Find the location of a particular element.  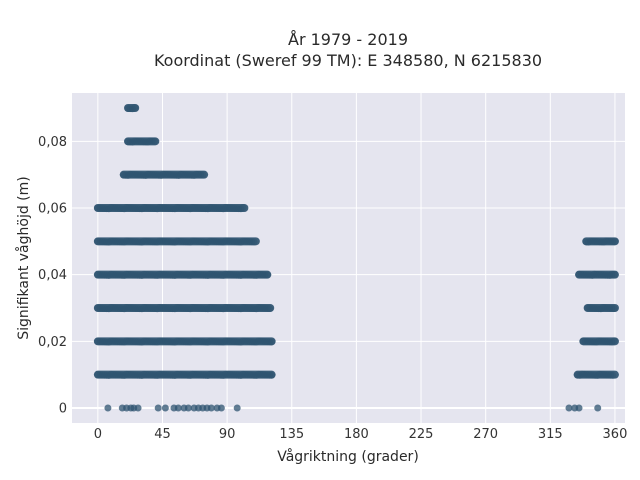

x-tick-label: 135 is located at coordinates (291, 434).